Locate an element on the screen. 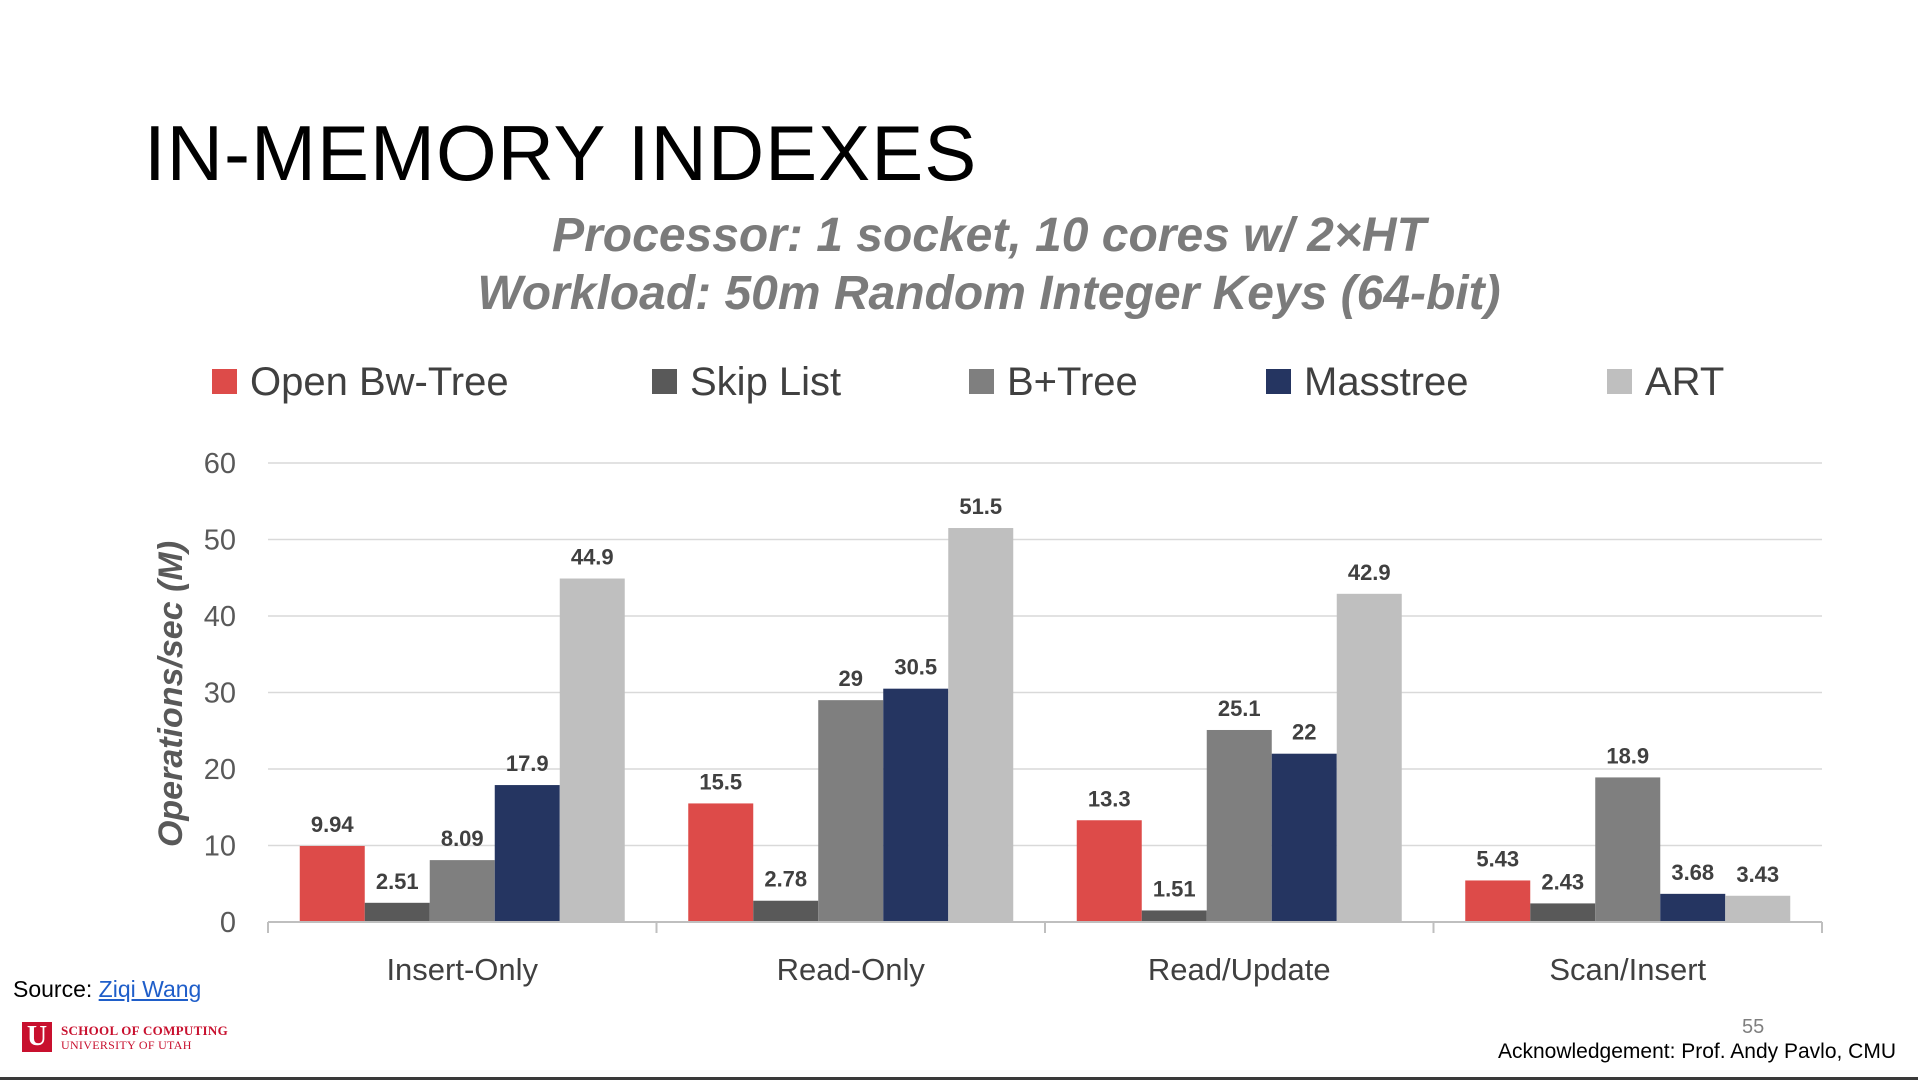  bottom-divider is located at coordinates (959, 1078).